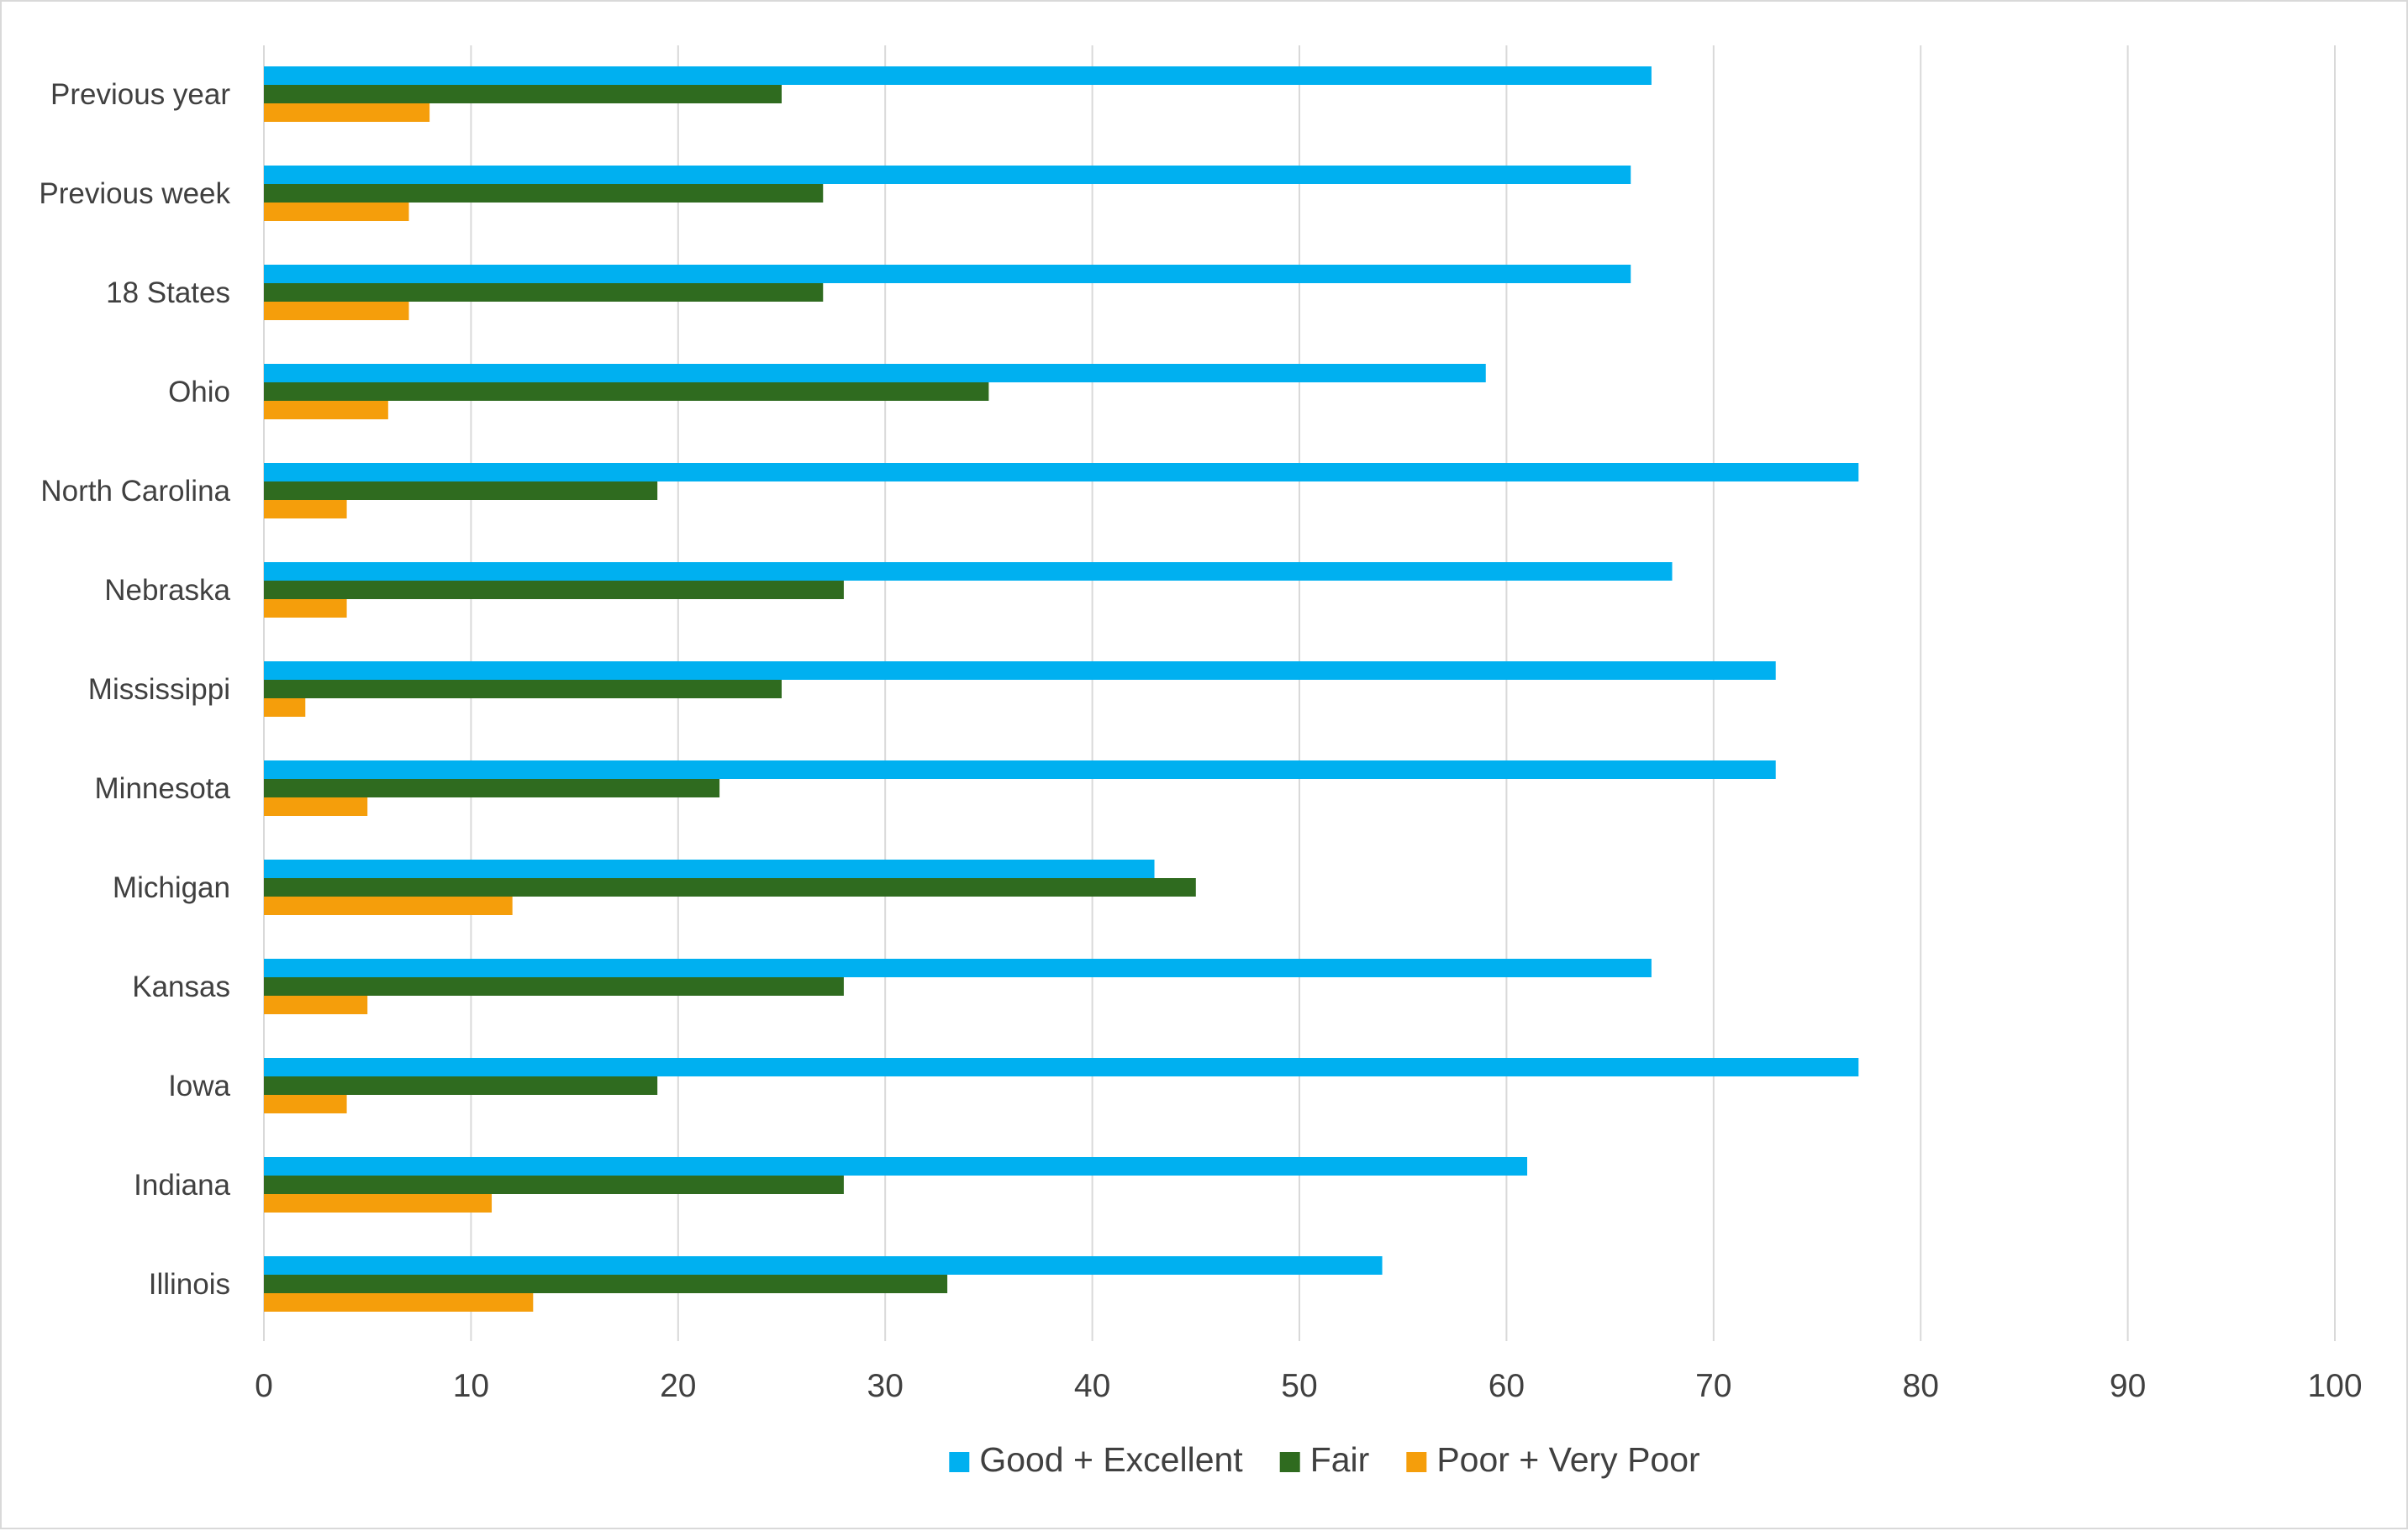  I want to click on legend-item: Poor + Very Poor, so click(1553, 1459).